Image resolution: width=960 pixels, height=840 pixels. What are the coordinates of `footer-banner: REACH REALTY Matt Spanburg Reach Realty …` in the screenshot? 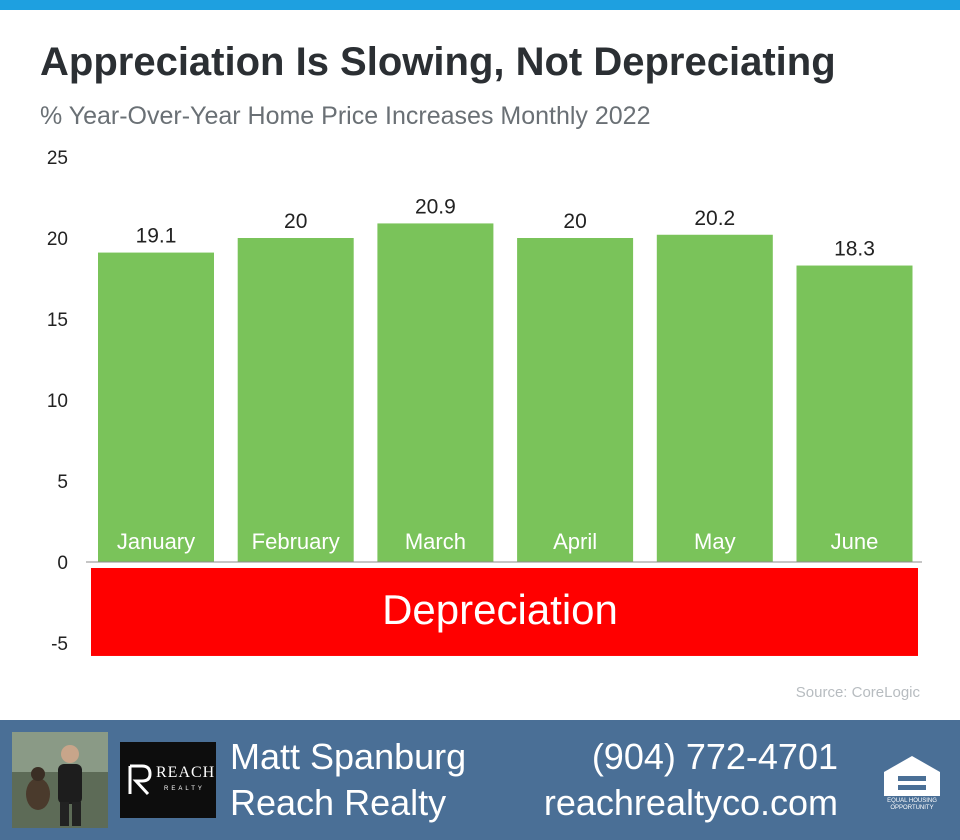 It's located at (480, 780).